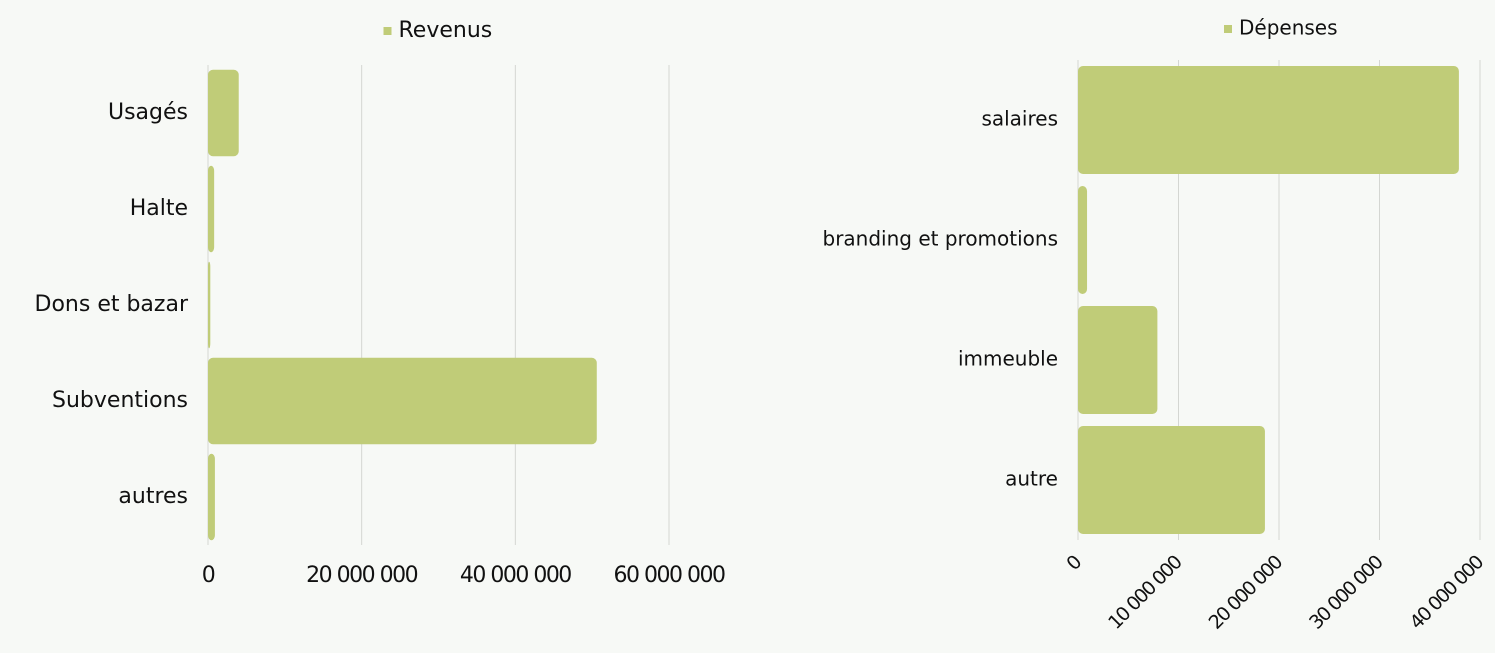 The width and height of the screenshot is (1495, 653). What do you see at coordinates (1145, 593) in the screenshot?
I see `x-tick-label: 10 000 000` at bounding box center [1145, 593].